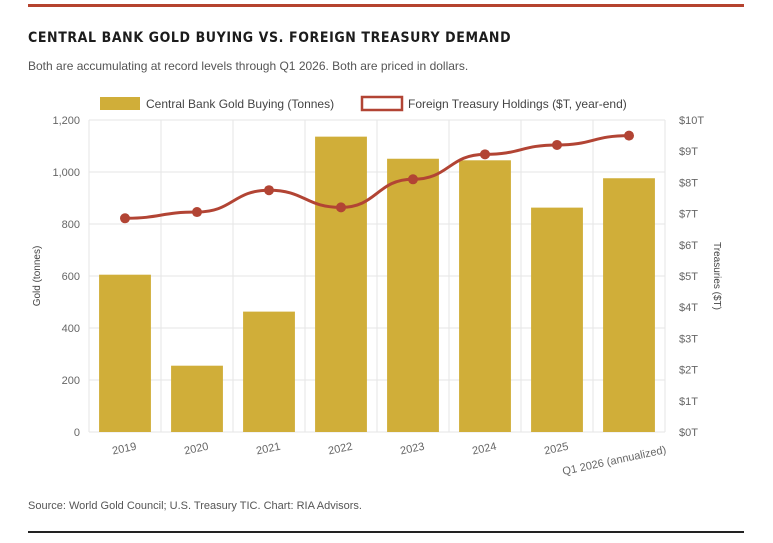 This screenshot has width=773, height=543. I want to click on bar-2019, so click(125, 353).